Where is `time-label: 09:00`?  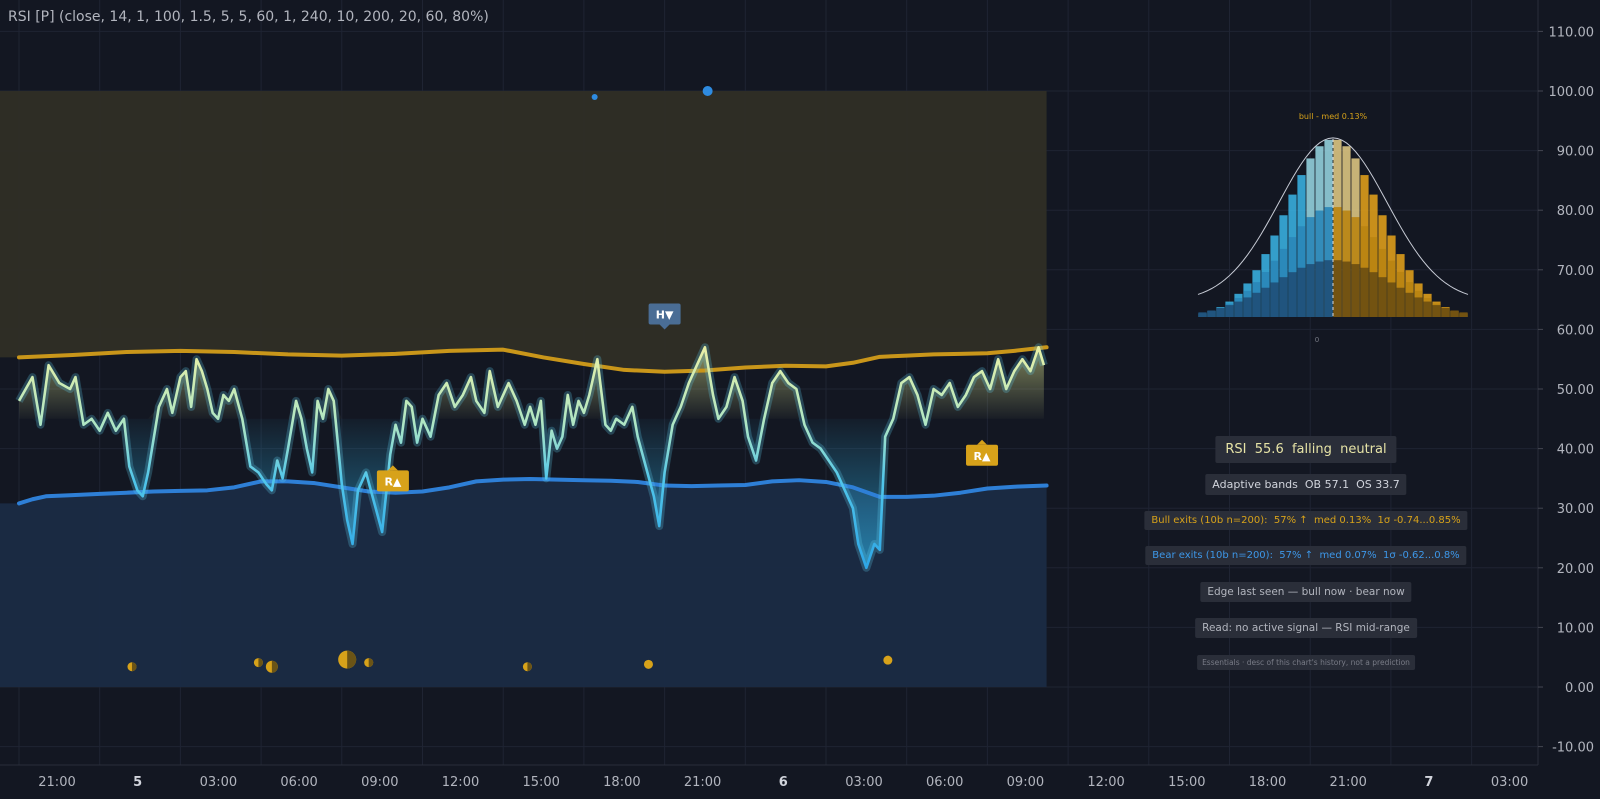
time-label: 09:00 is located at coordinates (1025, 782).